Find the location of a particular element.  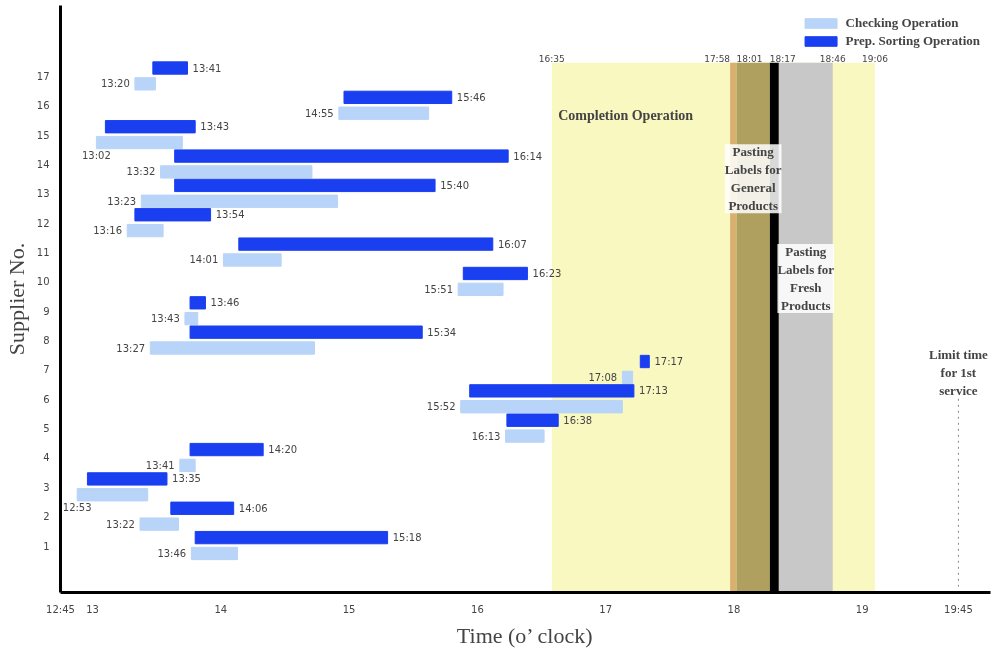

annotation: 13:35 is located at coordinates (186, 479).